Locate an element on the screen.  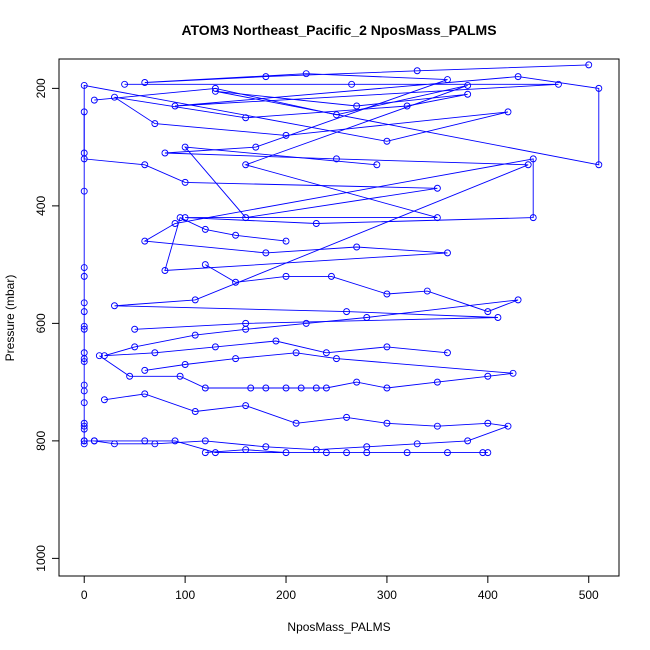
x-tick-label: 400 is located at coordinates (488, 595).